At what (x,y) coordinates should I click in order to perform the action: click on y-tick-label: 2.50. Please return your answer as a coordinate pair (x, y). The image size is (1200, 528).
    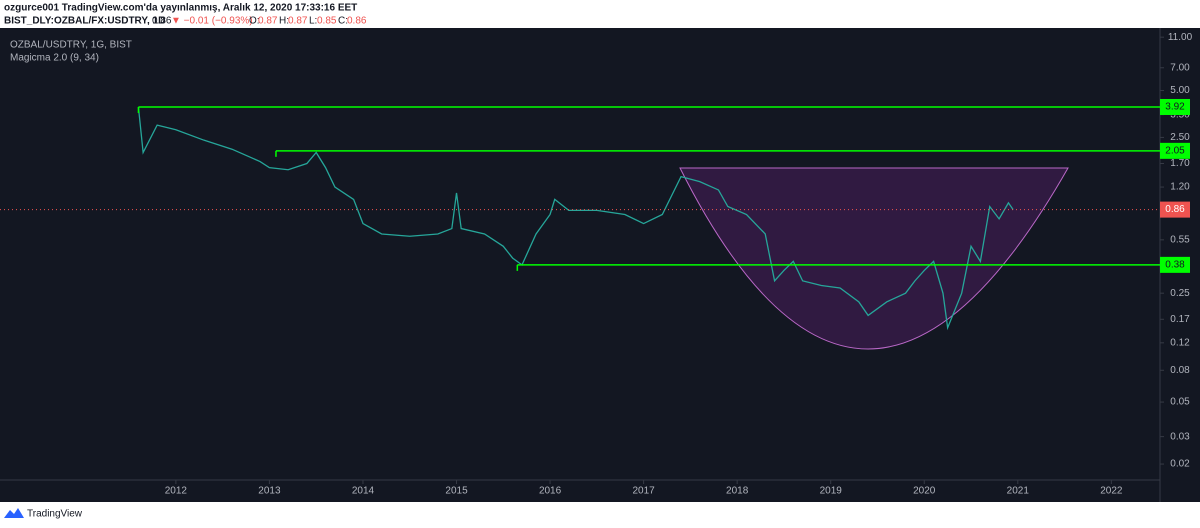
    Looking at the image, I should click on (1180, 137).